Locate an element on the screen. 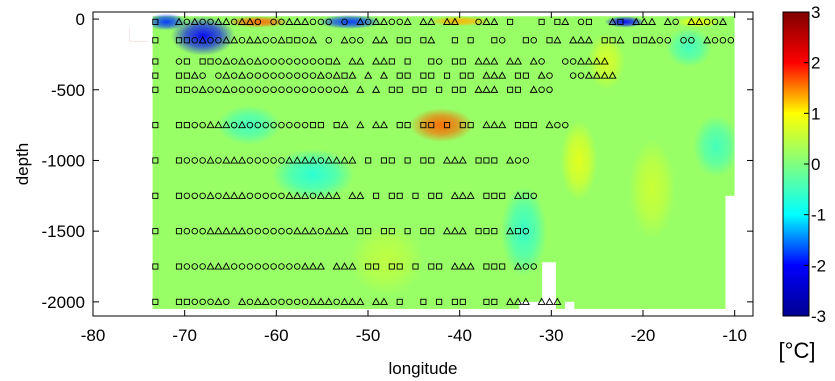  x-tick-label: -40 is located at coordinates (459, 335).